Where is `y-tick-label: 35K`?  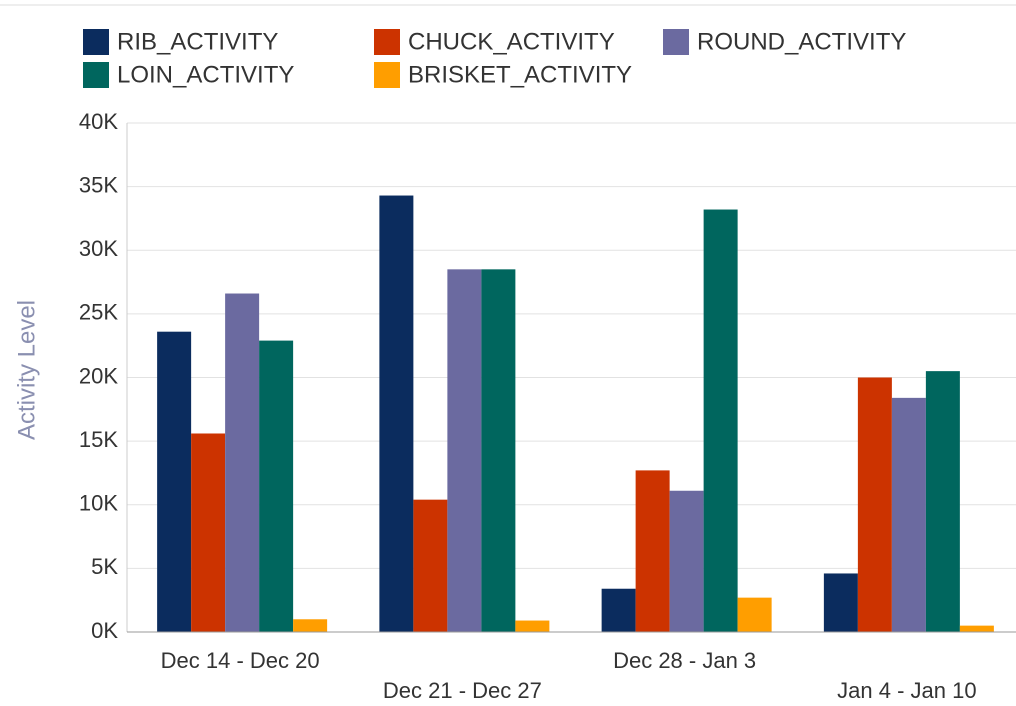 y-tick-label: 35K is located at coordinates (98, 184).